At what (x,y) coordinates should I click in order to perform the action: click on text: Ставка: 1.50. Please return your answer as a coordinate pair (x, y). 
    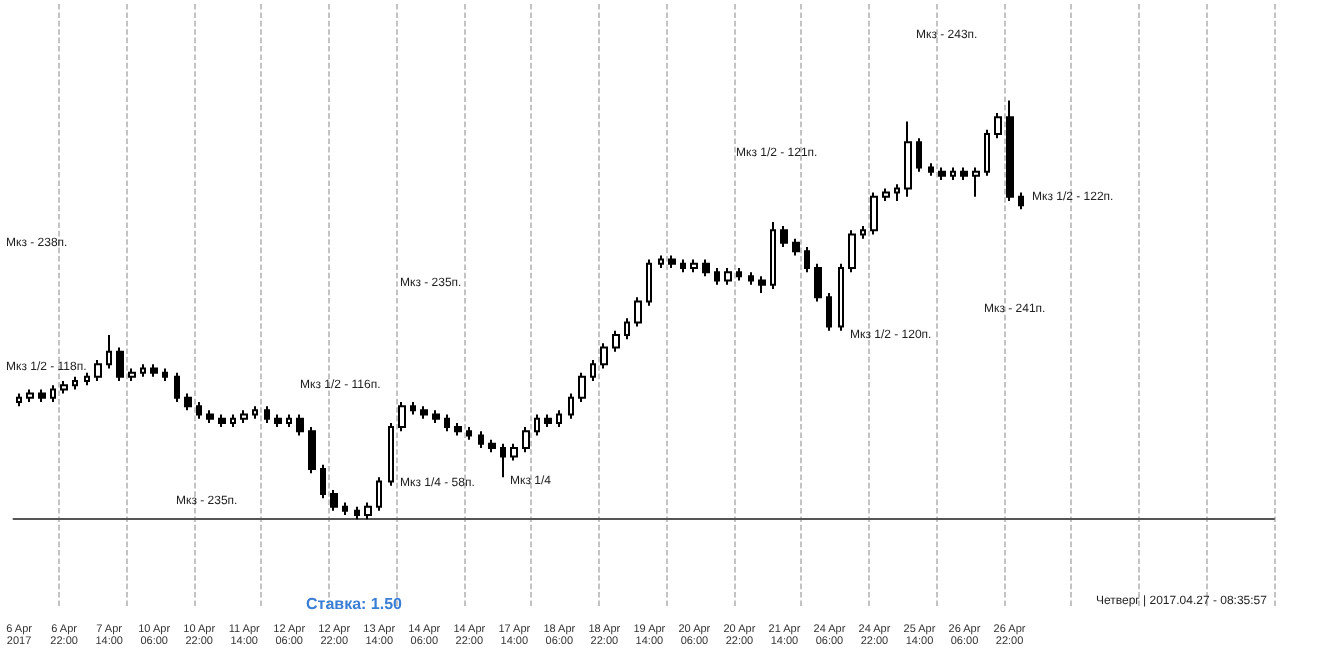
    Looking at the image, I should click on (355, 604).